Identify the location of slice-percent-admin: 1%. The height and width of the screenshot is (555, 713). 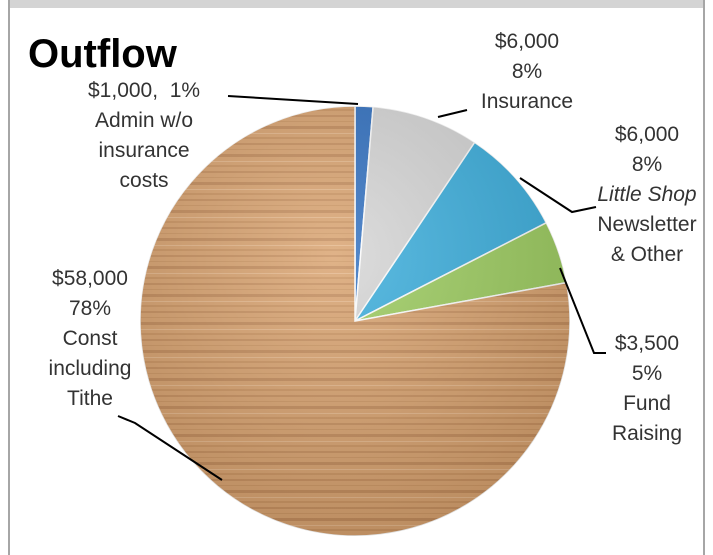
(185, 90).